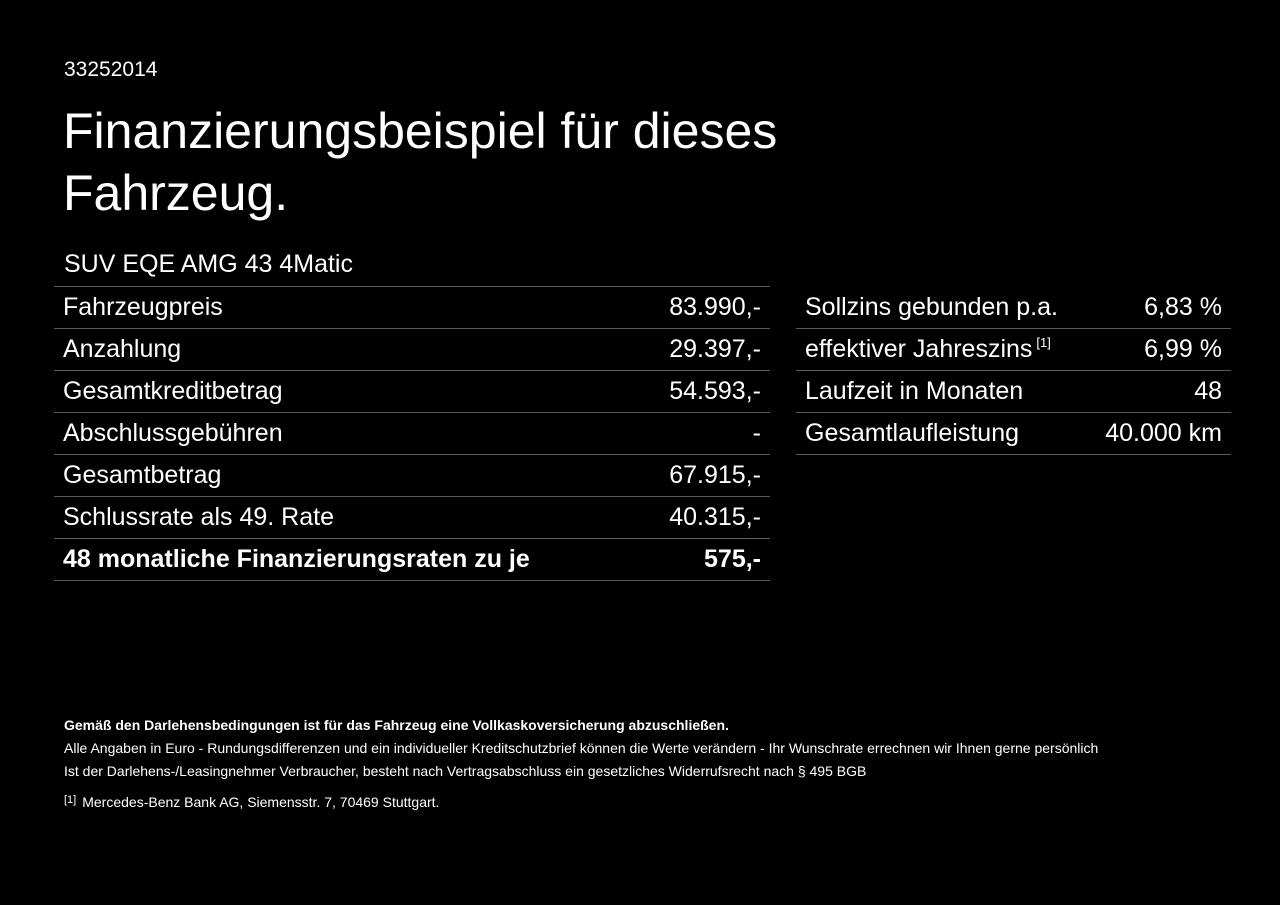 The image size is (1280, 905). Describe the element at coordinates (732, 559) in the screenshot. I see `row-value: 575,-` at that location.